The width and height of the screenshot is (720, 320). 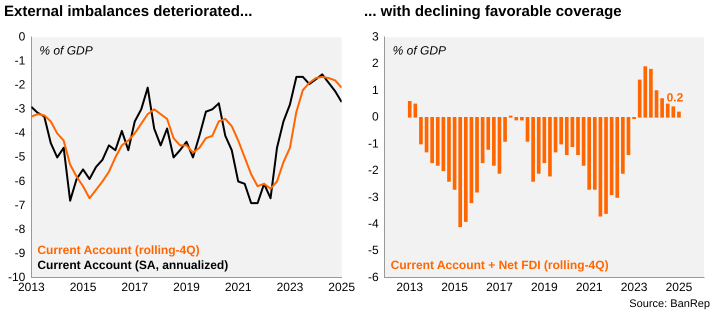 What do you see at coordinates (669, 305) in the screenshot?
I see `source-note: Source: BanRep` at bounding box center [669, 305].